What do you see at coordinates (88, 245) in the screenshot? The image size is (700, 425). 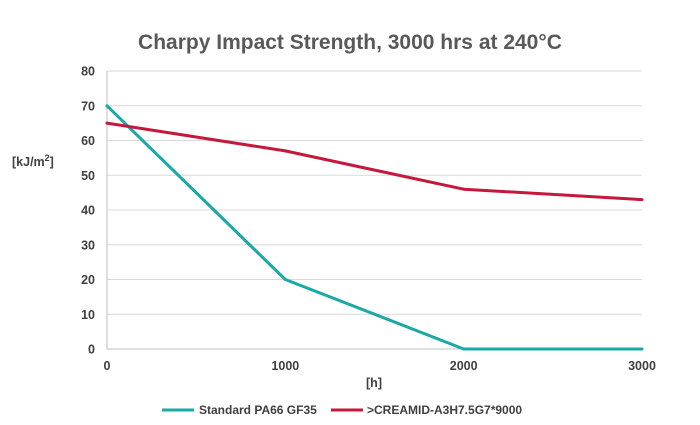 I see `y-tick-label: 30` at bounding box center [88, 245].